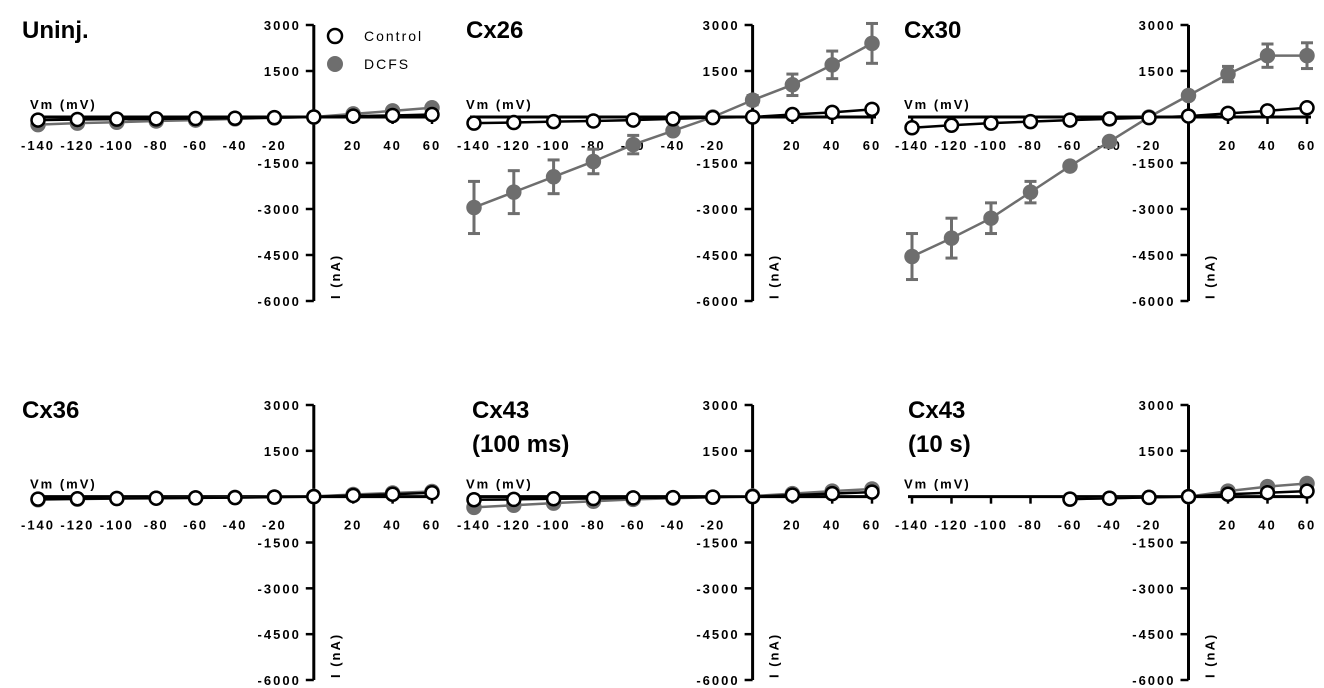 The width and height of the screenshot is (1324, 688). Describe the element at coordinates (500, 410) in the screenshot. I see `panel-title: Cx43` at that location.